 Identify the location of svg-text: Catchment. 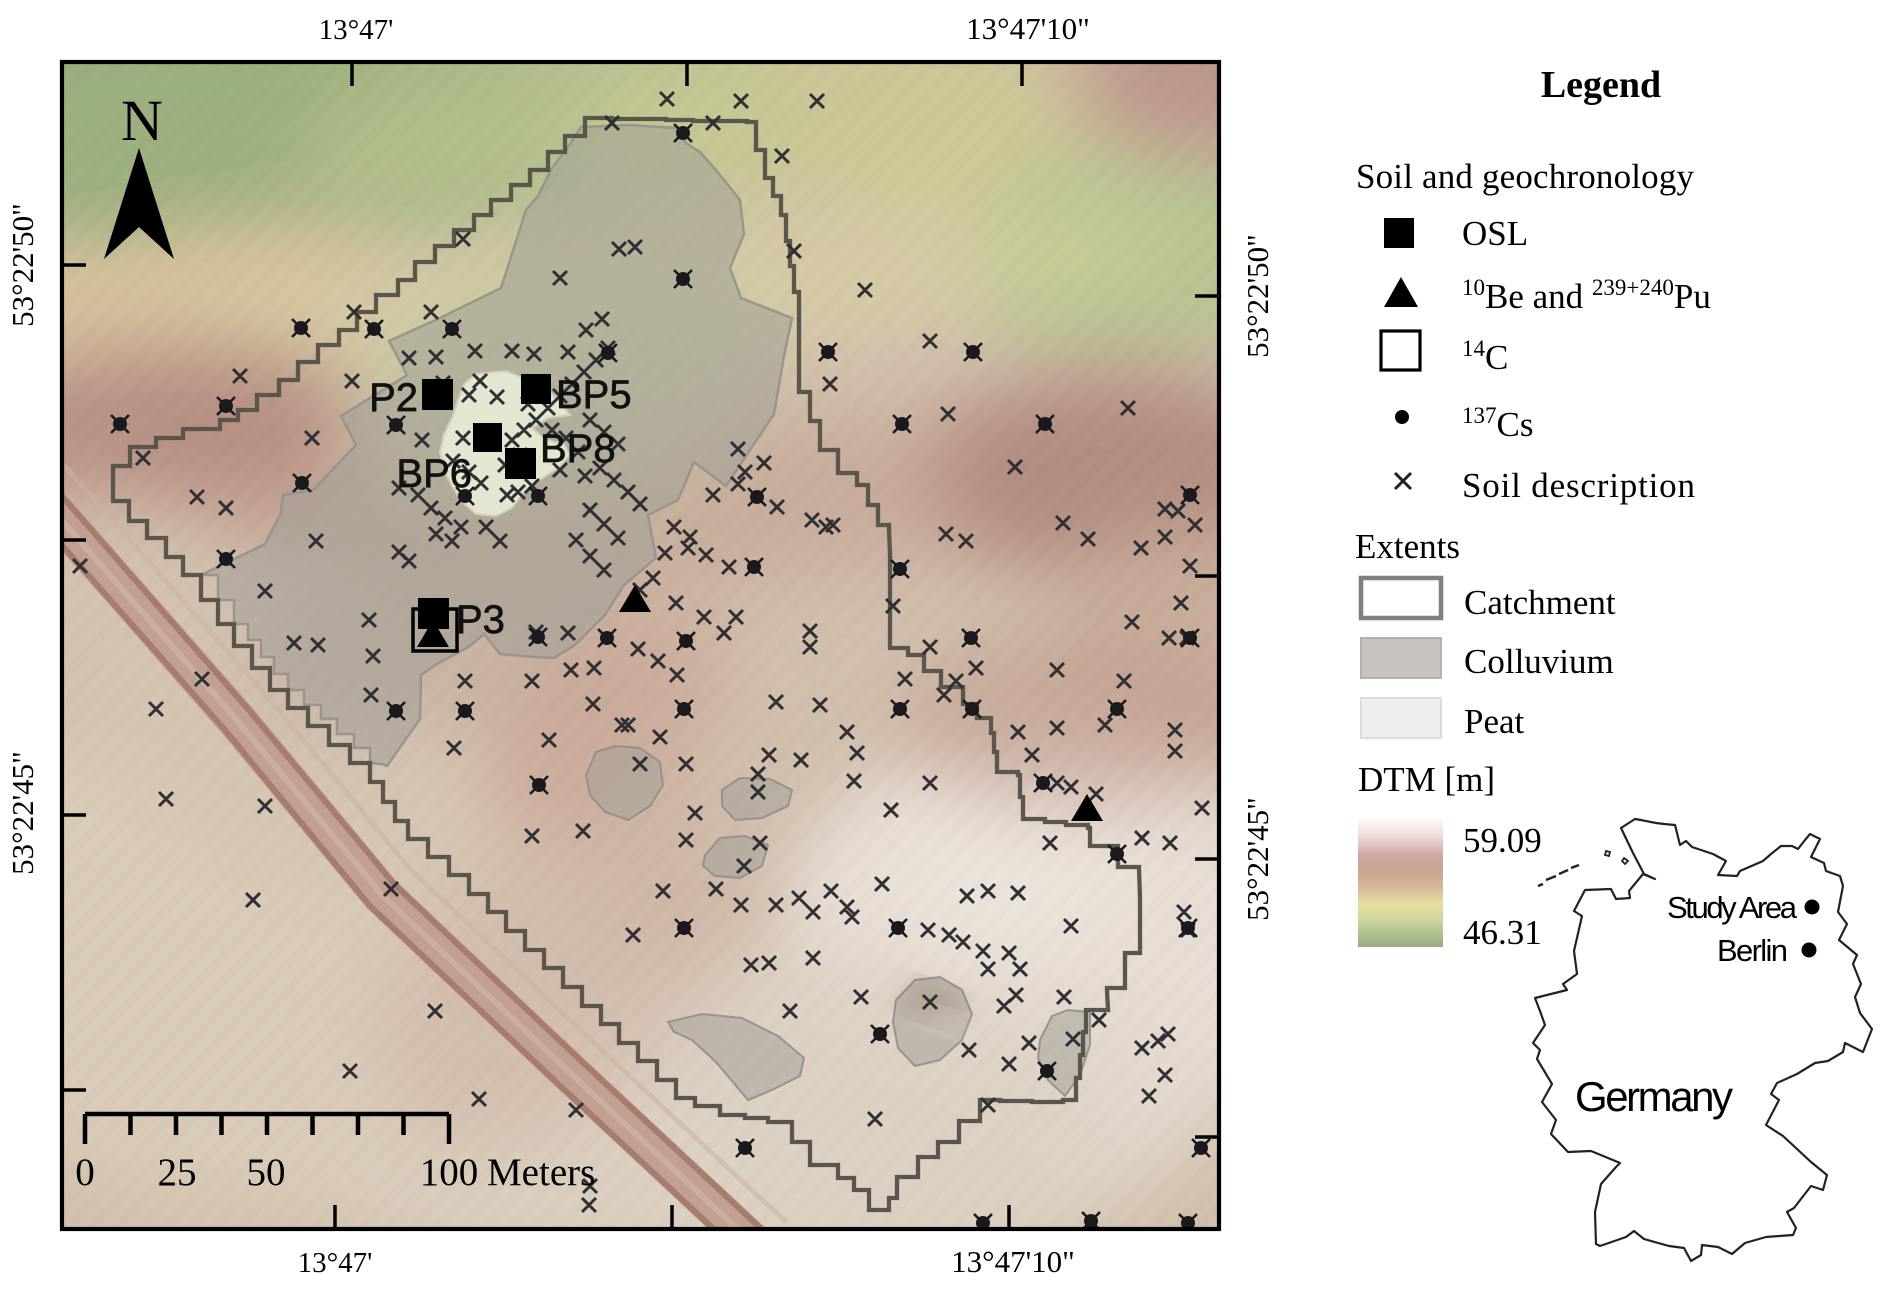
(1540, 602).